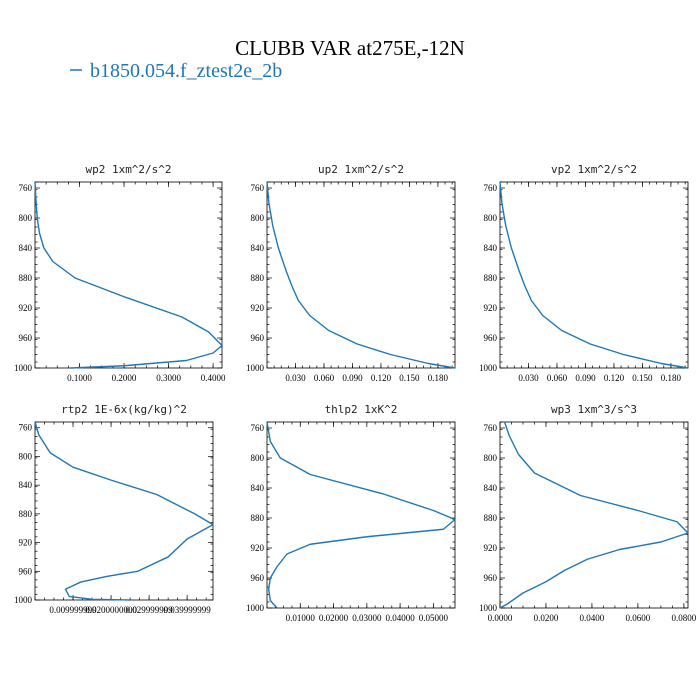 The image size is (700, 700). What do you see at coordinates (671, 378) in the screenshot?
I see `x-tick-label-vp2: 0.180` at bounding box center [671, 378].